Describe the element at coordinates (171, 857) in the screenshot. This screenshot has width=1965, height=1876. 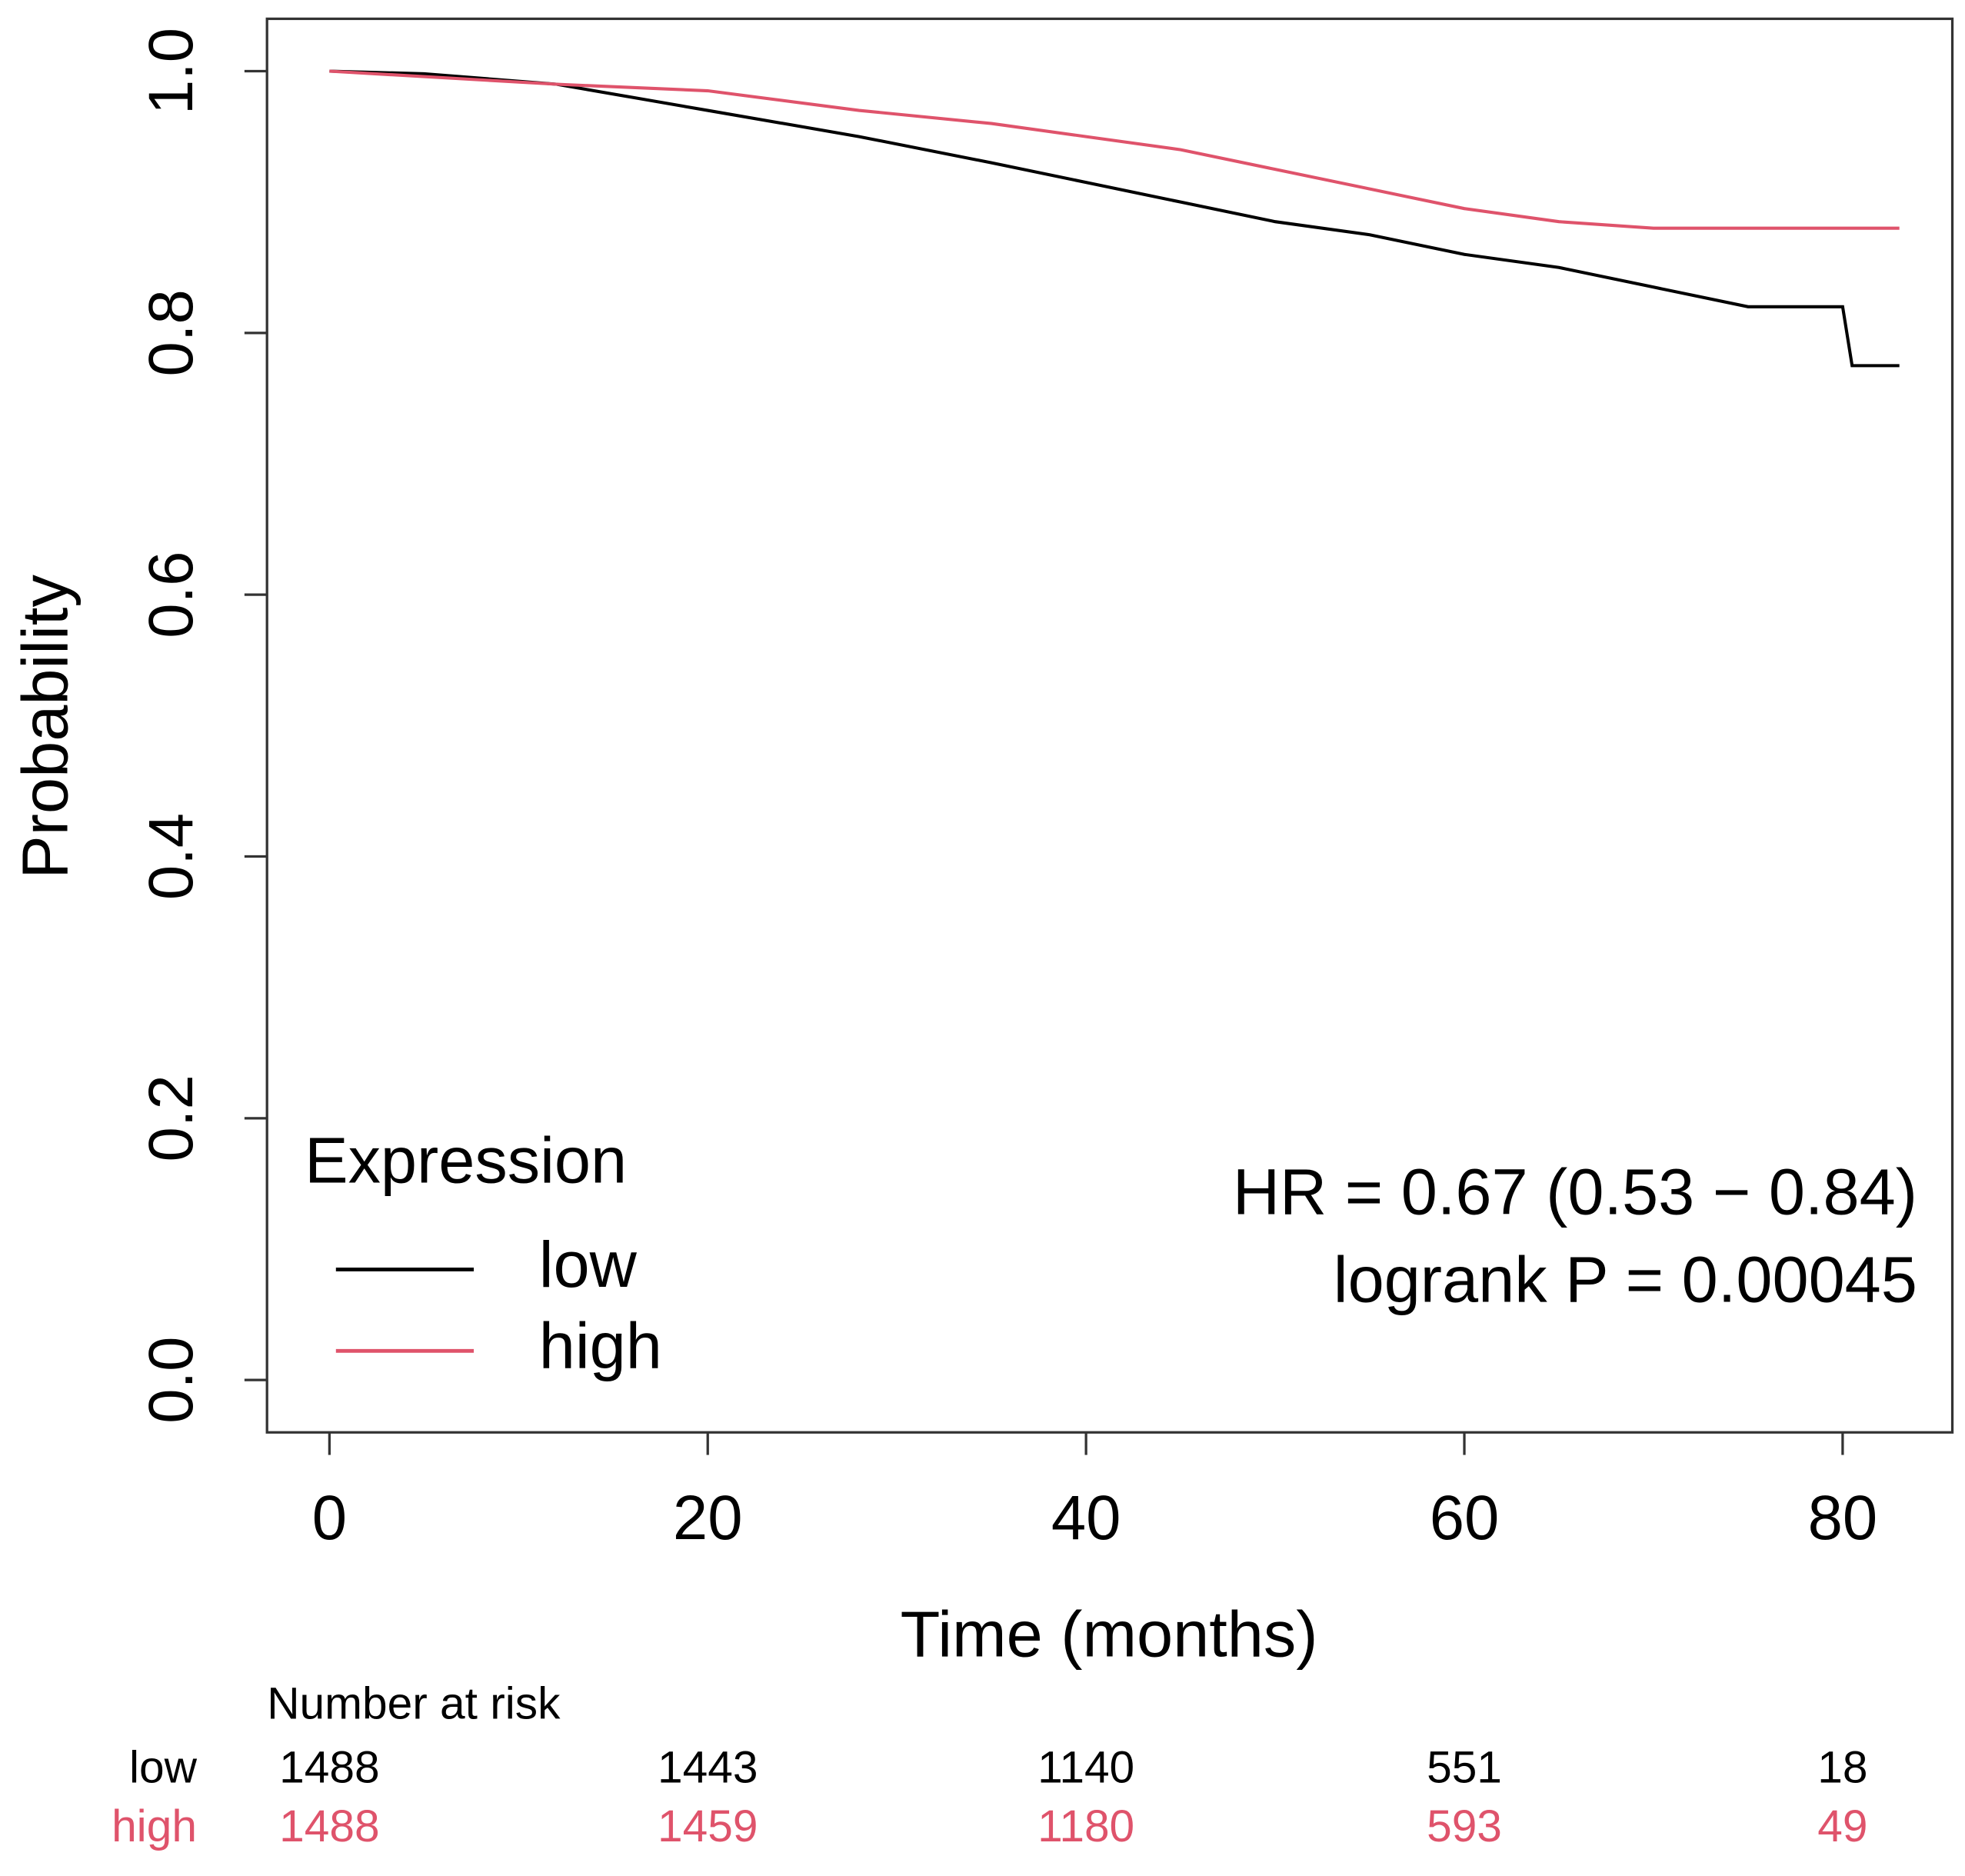
I see `y-tick-label: 0.4` at that location.